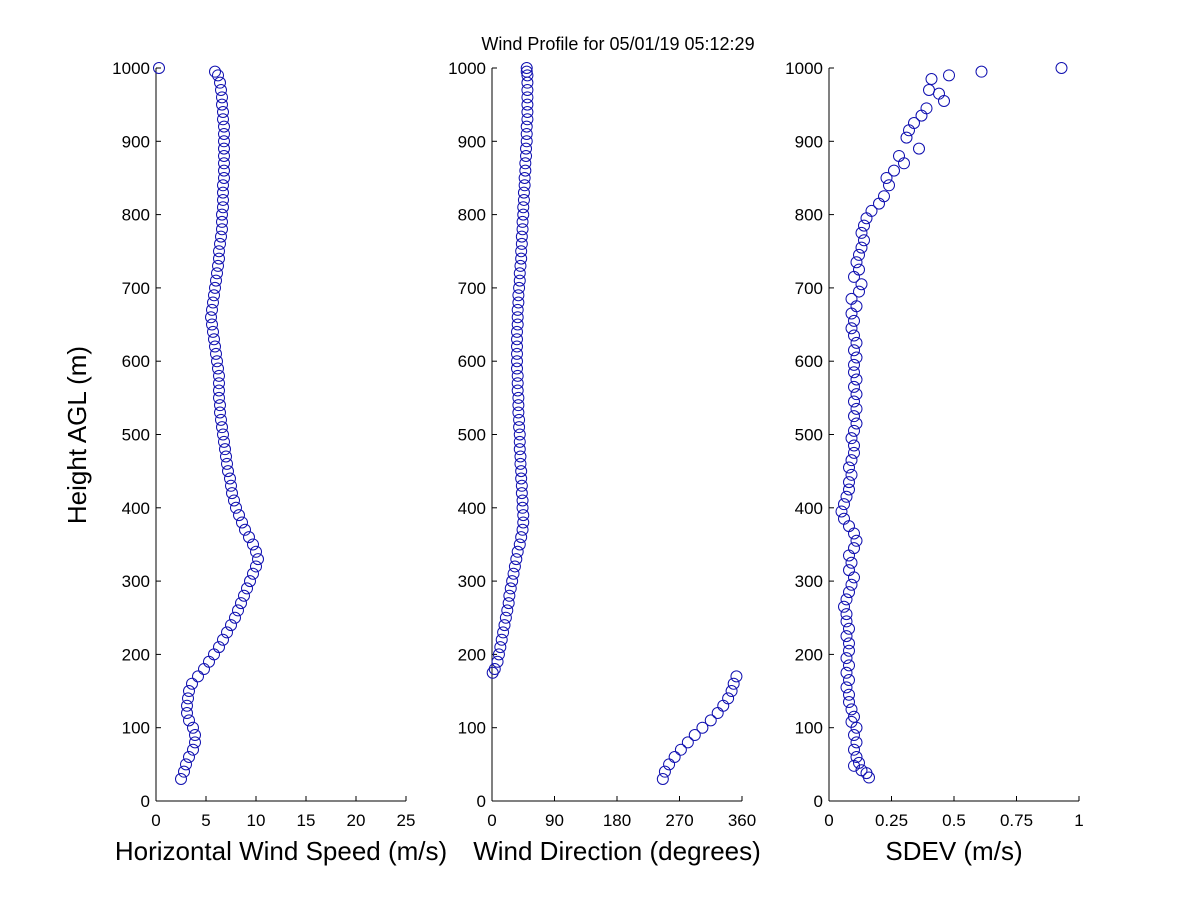 This screenshot has height=900, width=1200. Describe the element at coordinates (136, 215) in the screenshot. I see `speed-y-tick-label: 800` at that location.